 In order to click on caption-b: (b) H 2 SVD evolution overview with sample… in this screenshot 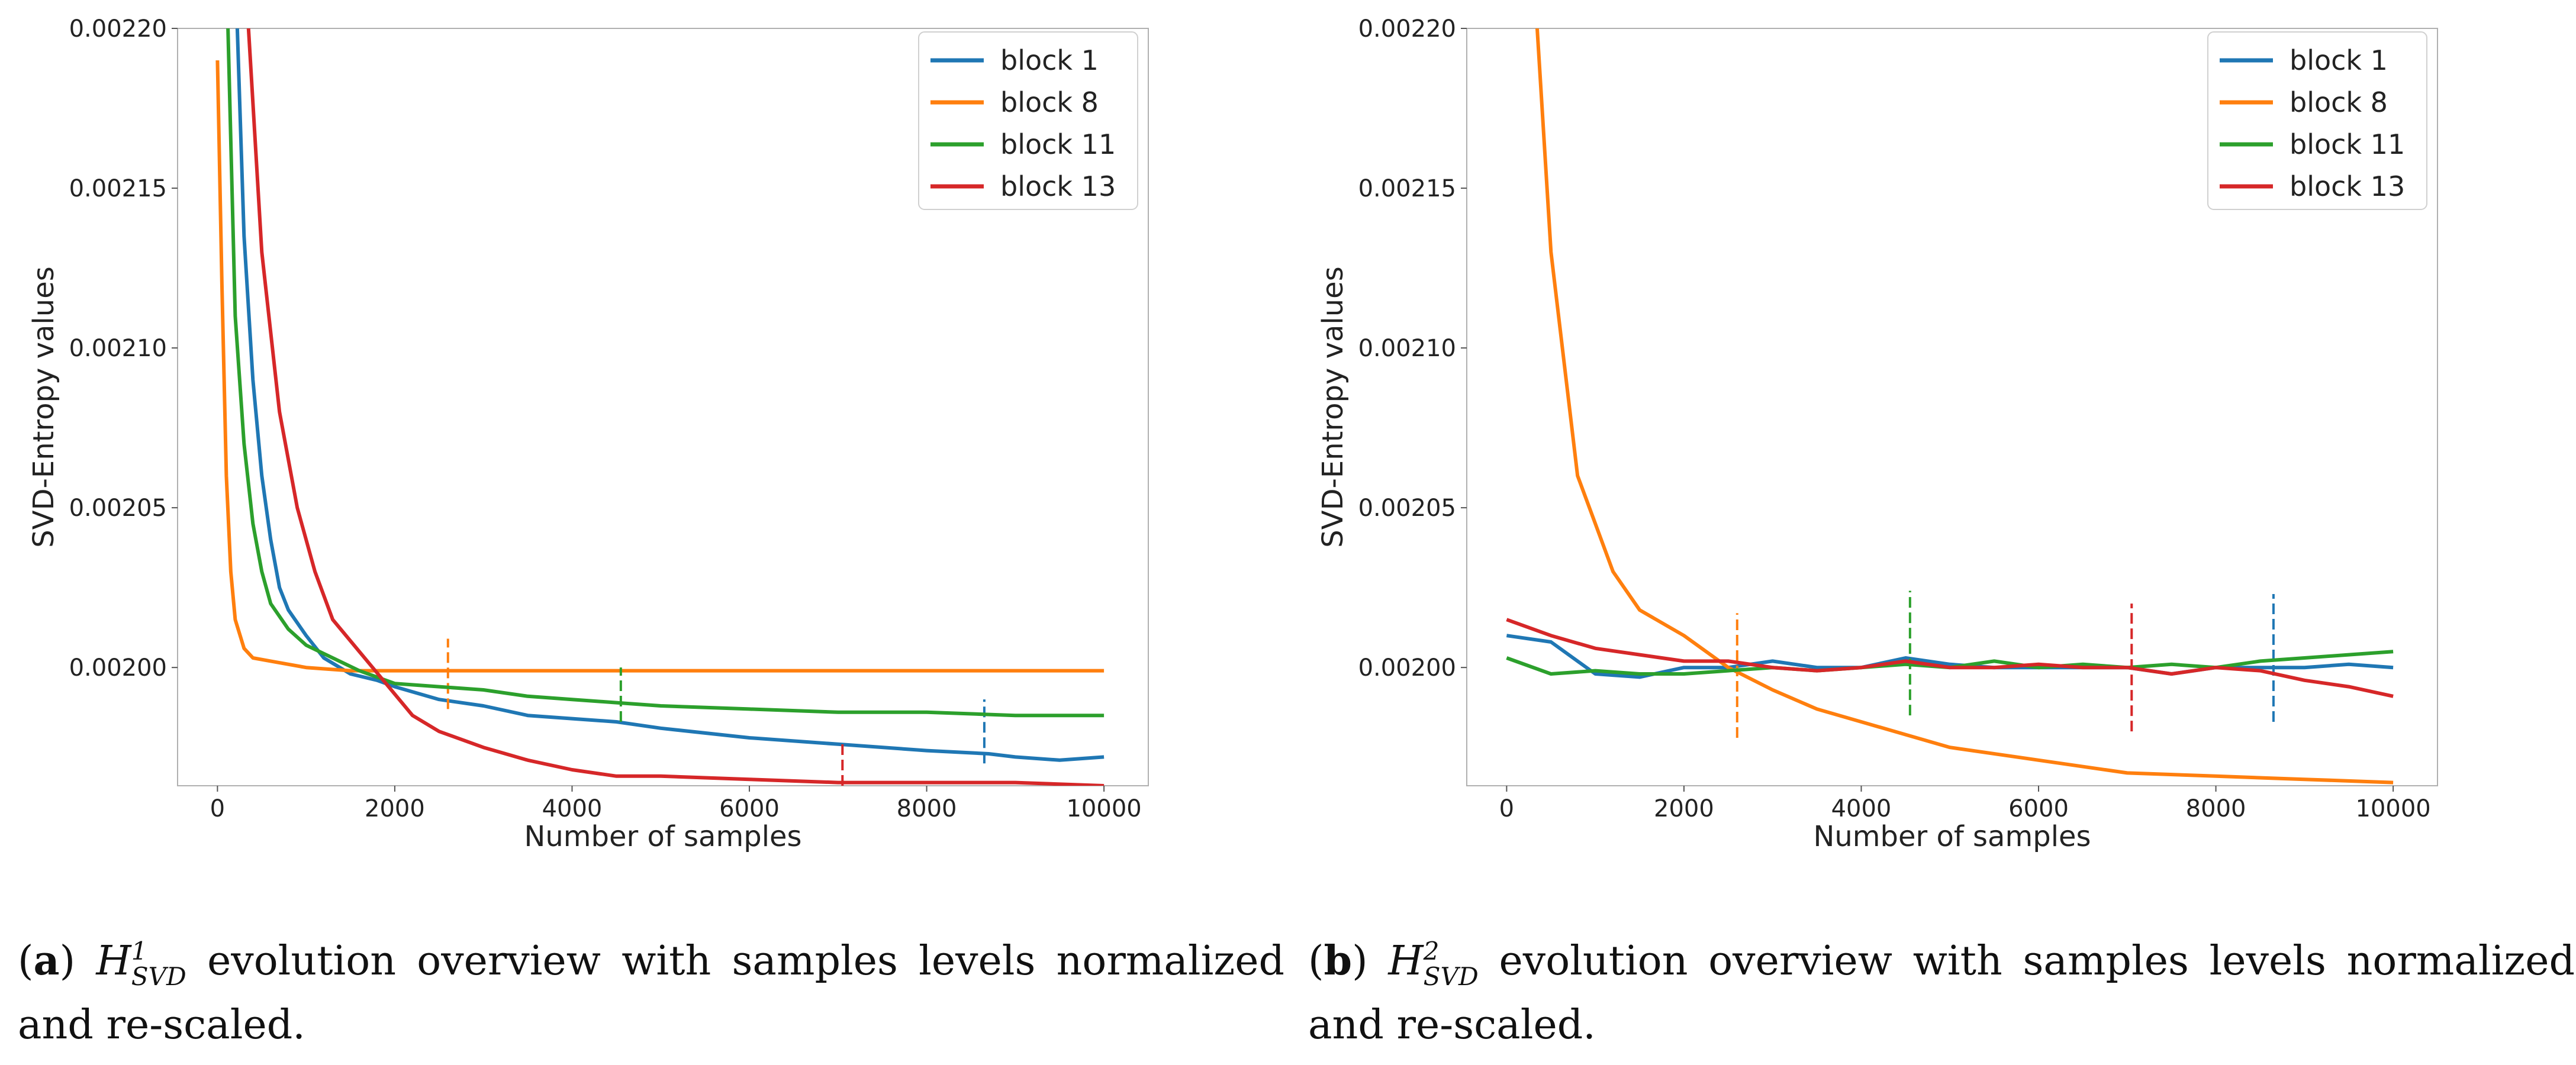, I will do `click(1941, 992)`.